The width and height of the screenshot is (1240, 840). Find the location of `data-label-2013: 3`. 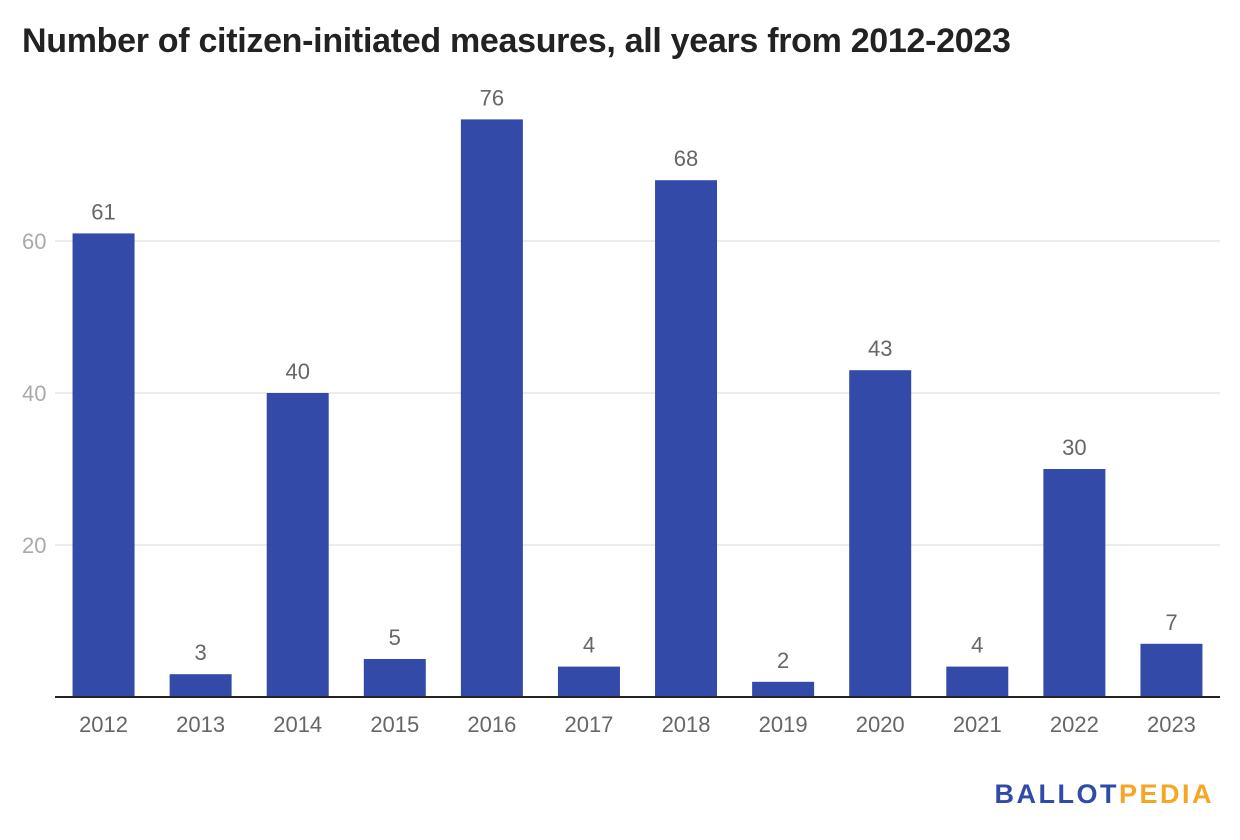

data-label-2013: 3 is located at coordinates (201, 652).